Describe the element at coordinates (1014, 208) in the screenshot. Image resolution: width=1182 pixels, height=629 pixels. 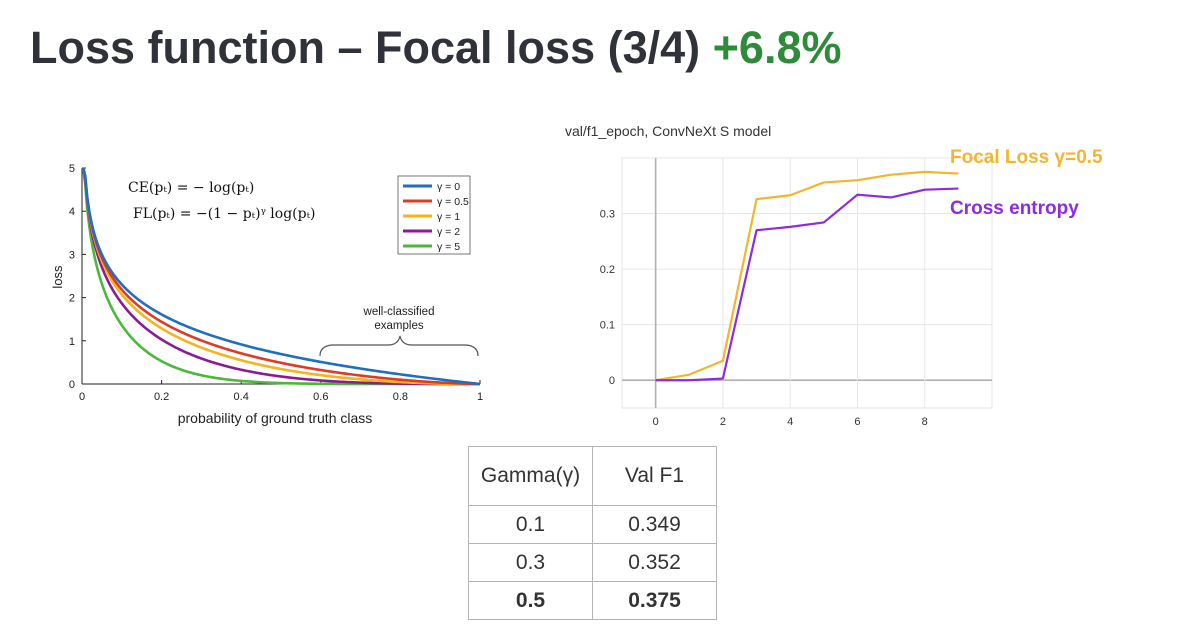
I see `legend-cross-entropy: Cross entropy` at that location.